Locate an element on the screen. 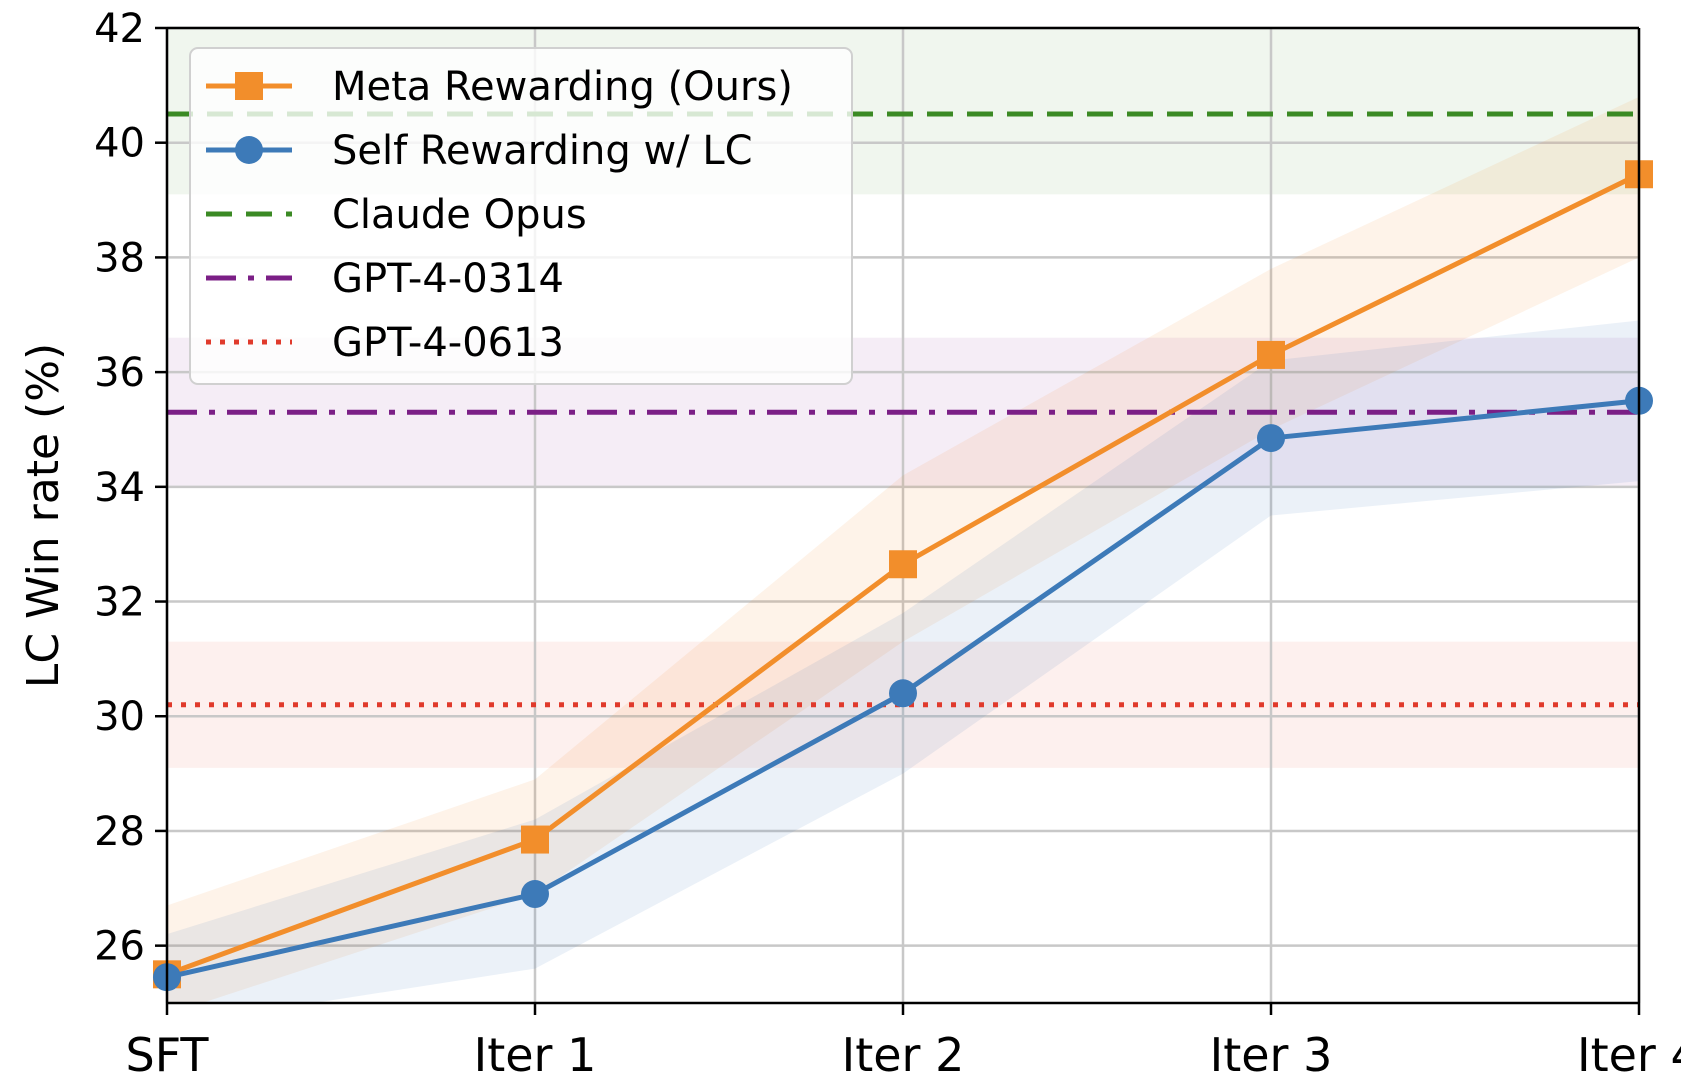 The image size is (1681, 1089). legend-label-meta-rewarding-ours: Meta Rewarding (Ours) is located at coordinates (562, 87).